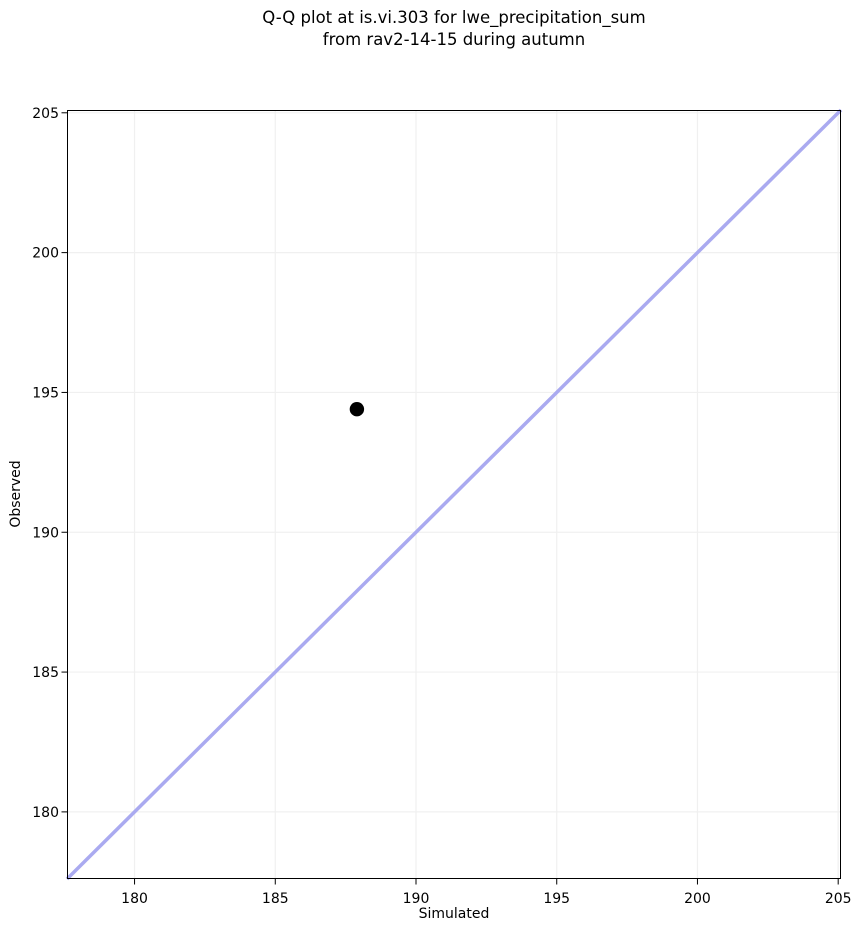 Image resolution: width=862 pixels, height=934 pixels. I want to click on chart-title-line-2: from rav2-14-15 during autumn, so click(454, 39).